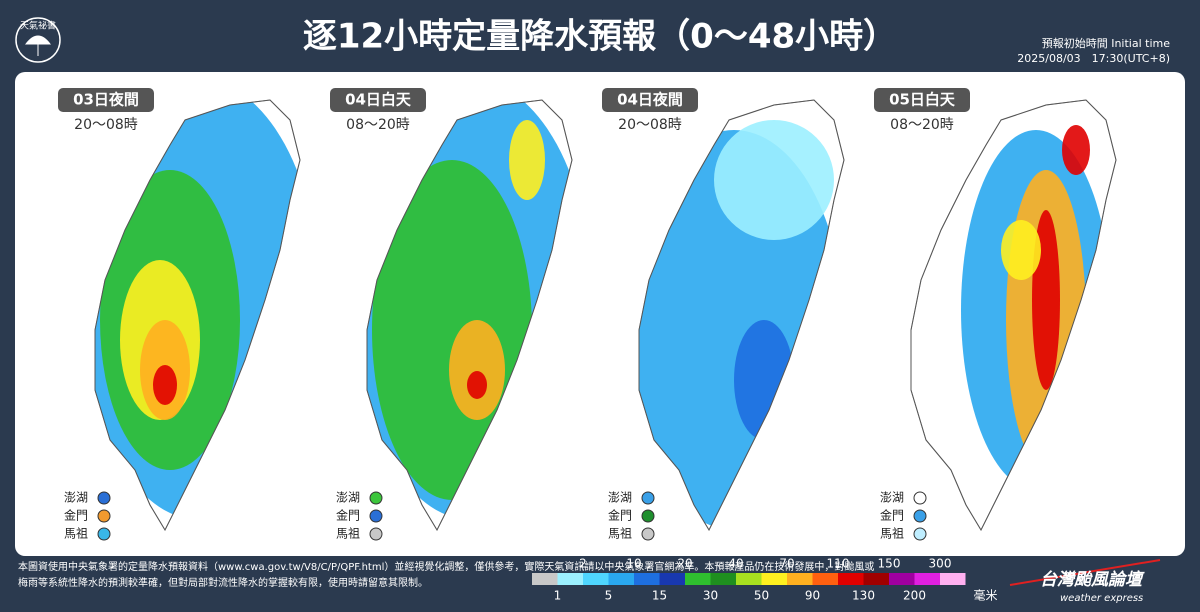  Describe the element at coordinates (38, 26) in the screenshot. I see `logo-text: 天氣祕書` at that location.